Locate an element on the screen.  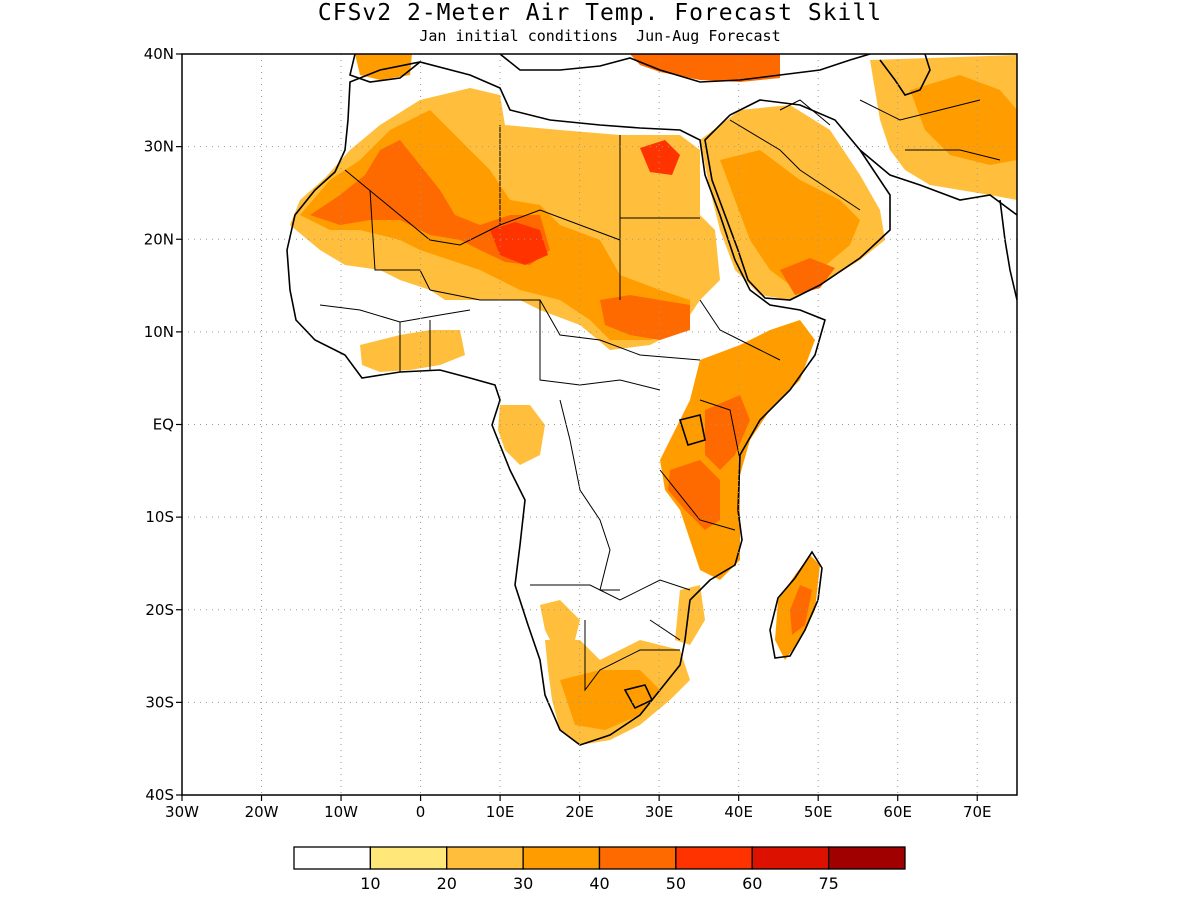
border-sahel-south is located at coordinates (565, 325).